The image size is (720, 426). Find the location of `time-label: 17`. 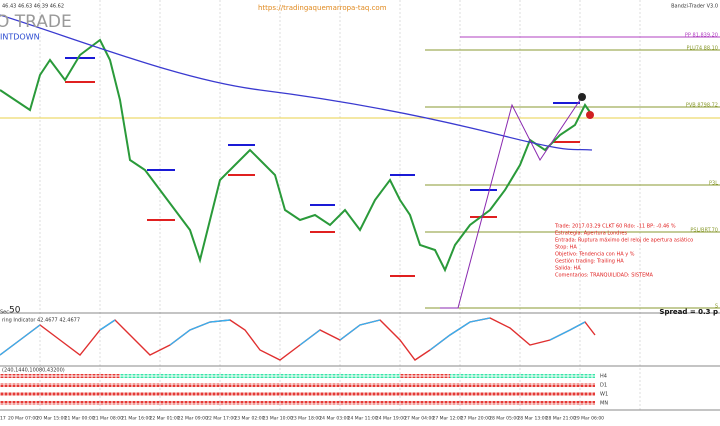

time-label: 17 is located at coordinates (3, 419).